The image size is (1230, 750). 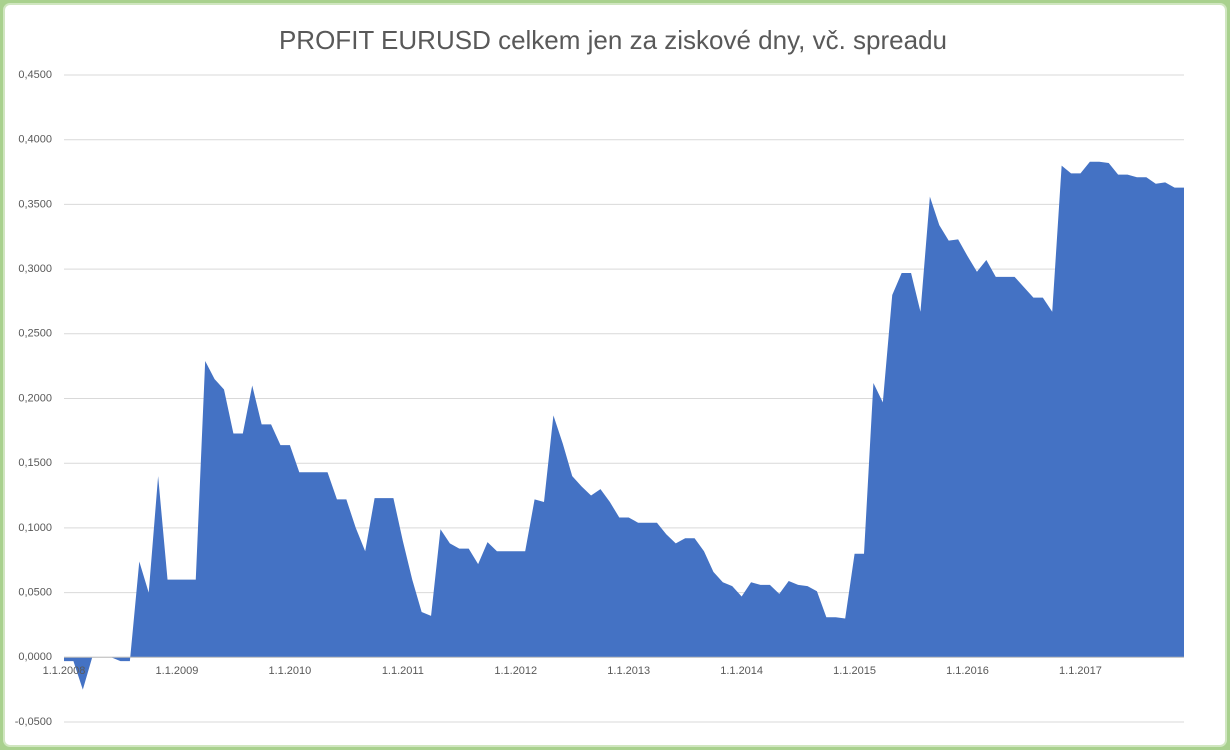 What do you see at coordinates (35, 334) in the screenshot?
I see `y-tick-label: 0,2500` at bounding box center [35, 334].